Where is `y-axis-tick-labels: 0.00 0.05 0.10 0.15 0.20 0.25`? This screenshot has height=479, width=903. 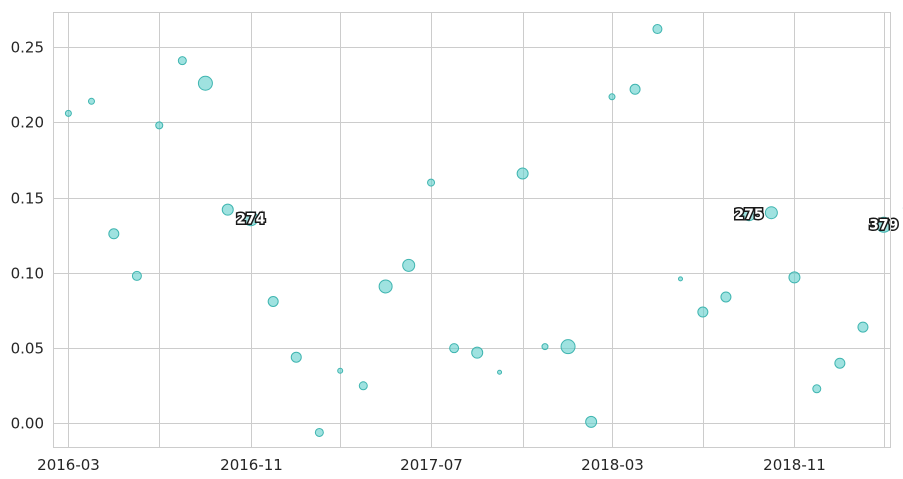
y-axis-tick-labels: 0.00 0.05 0.10 0.15 0.20 0.25 is located at coordinates (27, 236).